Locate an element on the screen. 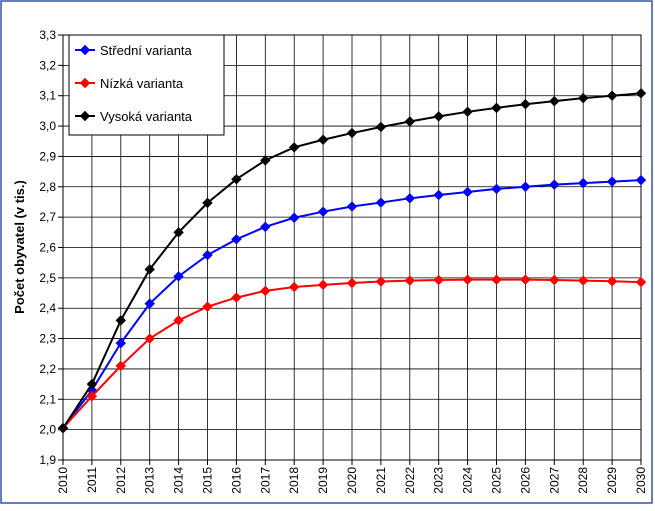 The image size is (655, 511). y-tick-label: 2,0 is located at coordinates (47, 430).